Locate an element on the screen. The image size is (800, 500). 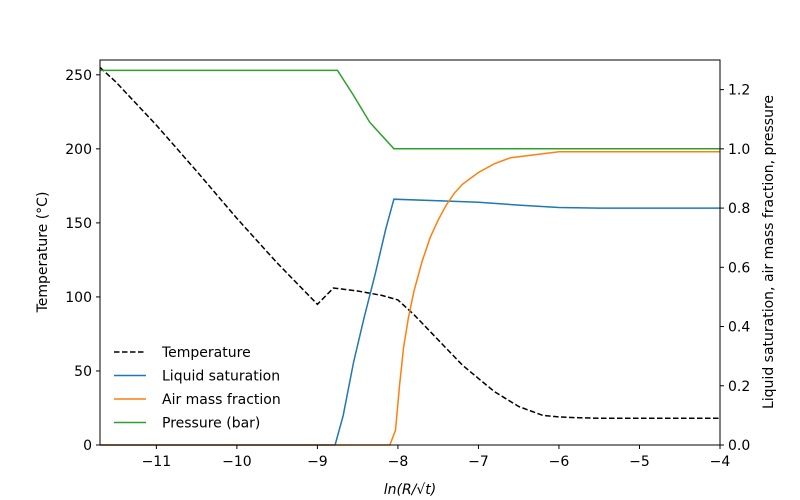
right-y-axis: 0.0 0.2 0.4 0.6 0.8 1.0 1.2 is located at coordinates (735, 268).